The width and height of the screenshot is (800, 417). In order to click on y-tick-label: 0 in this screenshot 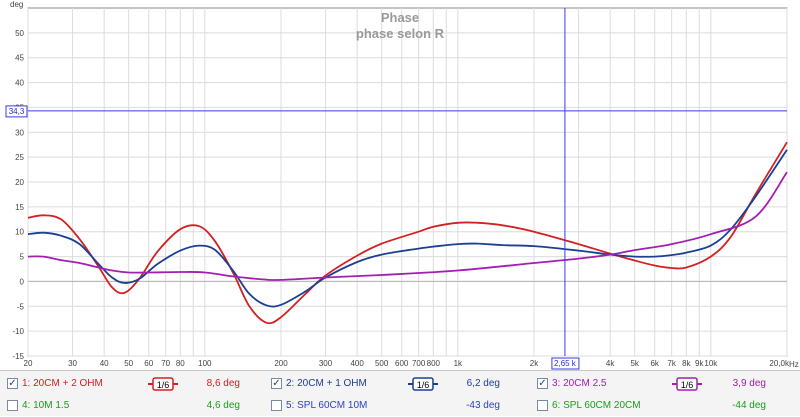, I will do `click(22, 281)`.